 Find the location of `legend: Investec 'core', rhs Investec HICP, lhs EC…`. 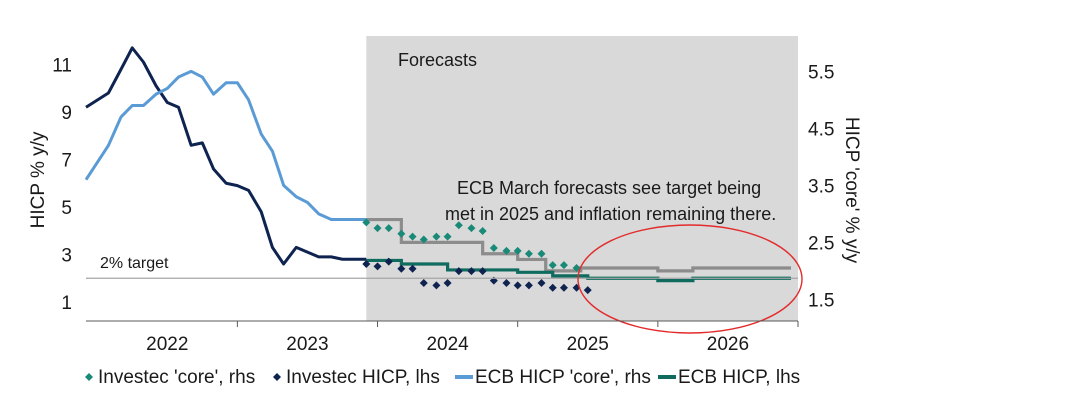

legend: Investec 'core', rhs Investec HICP, lhs EC… is located at coordinates (442, 377).